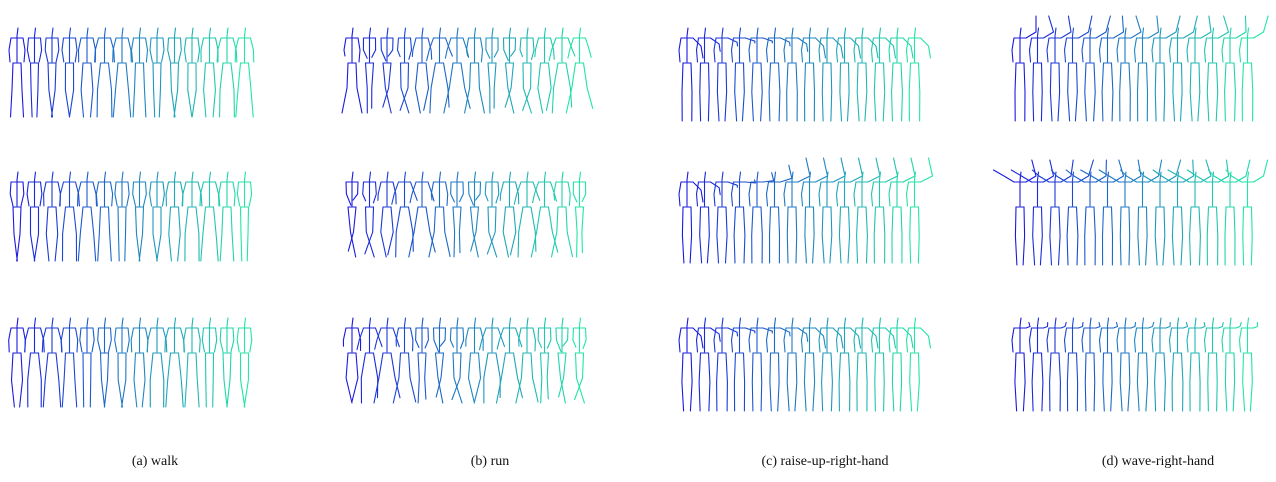 The height and width of the screenshot is (482, 1276). I want to click on caption-run: (b) run, so click(490, 461).